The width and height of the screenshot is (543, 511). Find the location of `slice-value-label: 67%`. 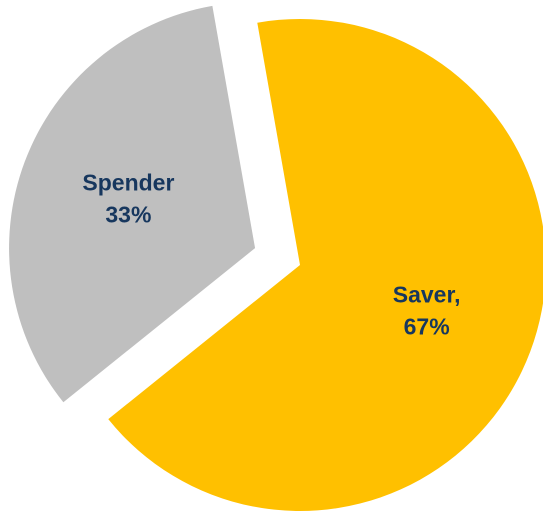

slice-value-label: 67% is located at coordinates (427, 327).